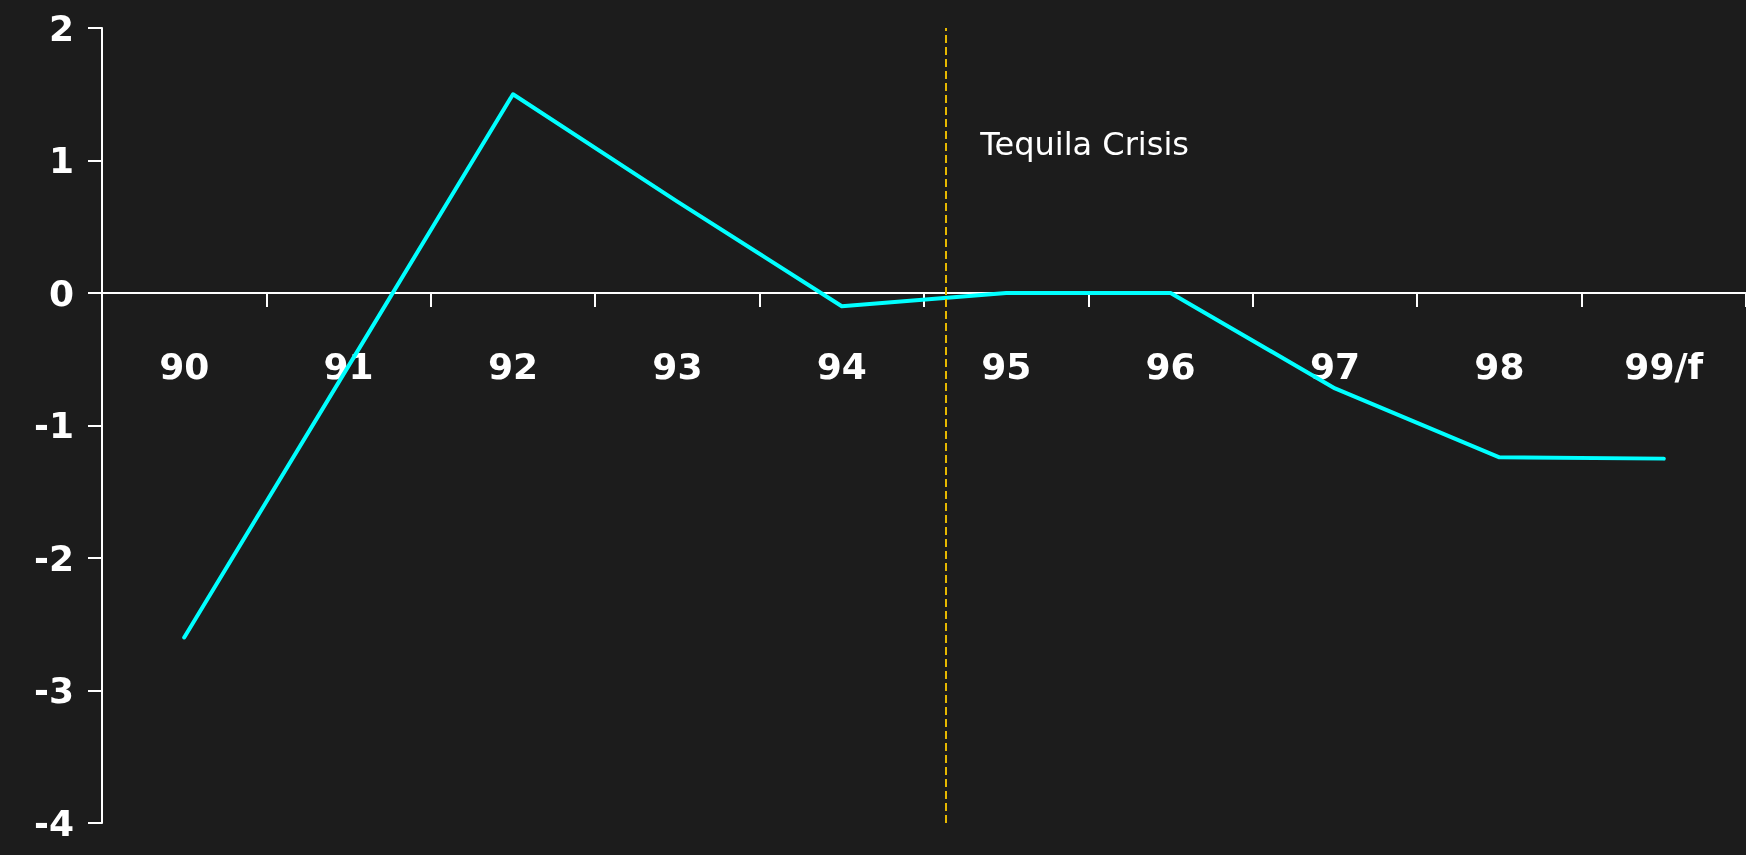  What do you see at coordinates (61, 293) in the screenshot?
I see `y-tick-label: 0` at bounding box center [61, 293].